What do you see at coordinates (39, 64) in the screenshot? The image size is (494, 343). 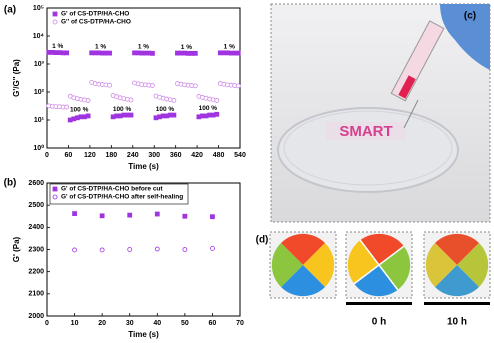 I see `y-tick-label: 10³` at bounding box center [39, 64].